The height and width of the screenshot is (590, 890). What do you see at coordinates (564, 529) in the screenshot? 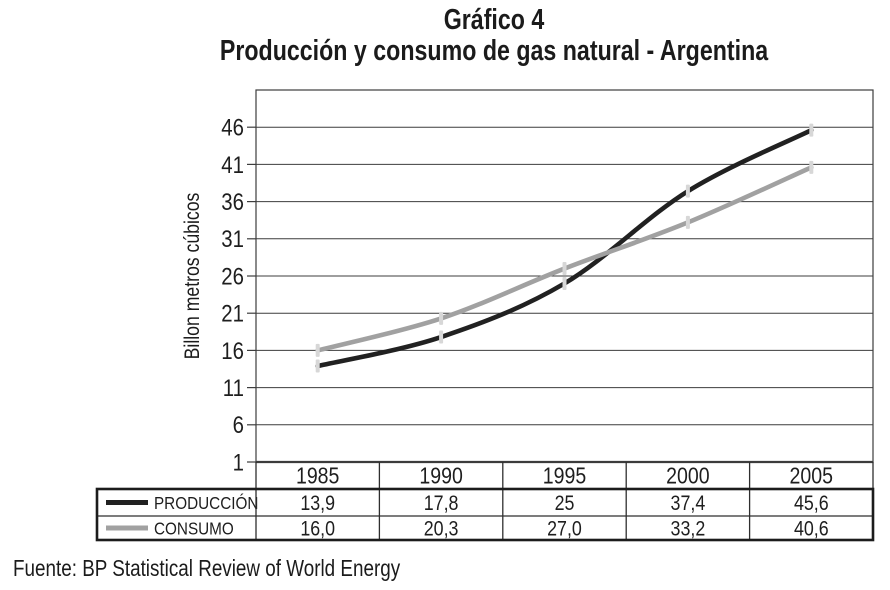
I see `table-cell-value: 27,0` at bounding box center [564, 529].